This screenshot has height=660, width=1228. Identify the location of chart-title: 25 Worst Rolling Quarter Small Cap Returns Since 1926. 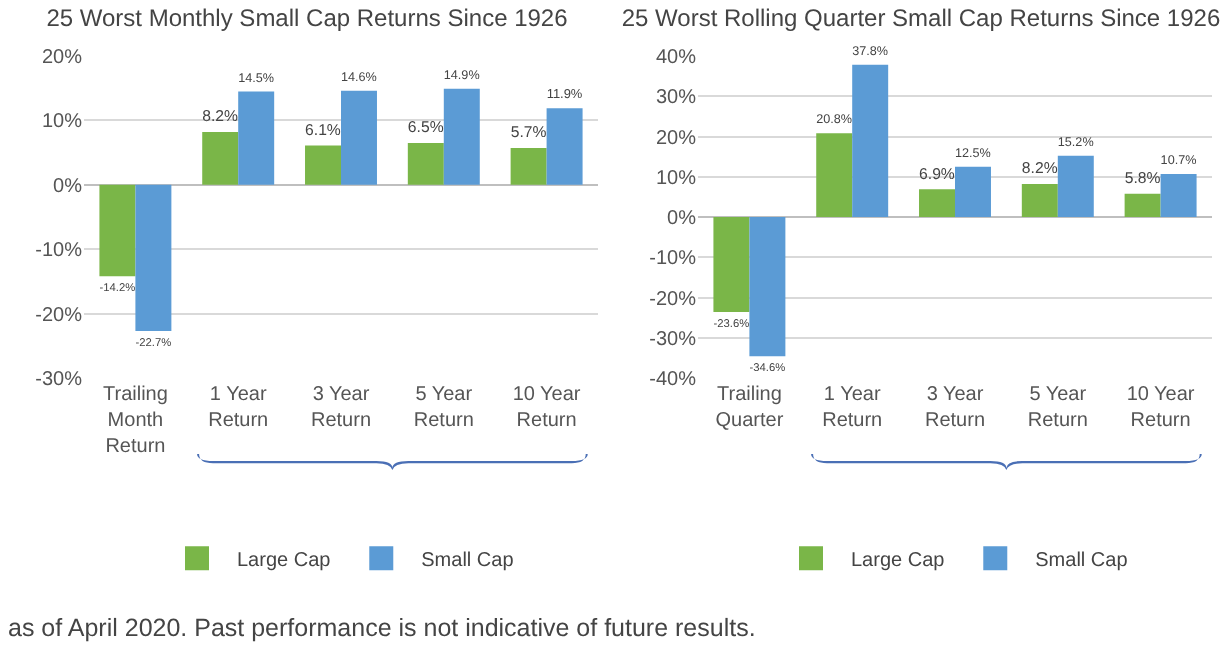
(921, 17).